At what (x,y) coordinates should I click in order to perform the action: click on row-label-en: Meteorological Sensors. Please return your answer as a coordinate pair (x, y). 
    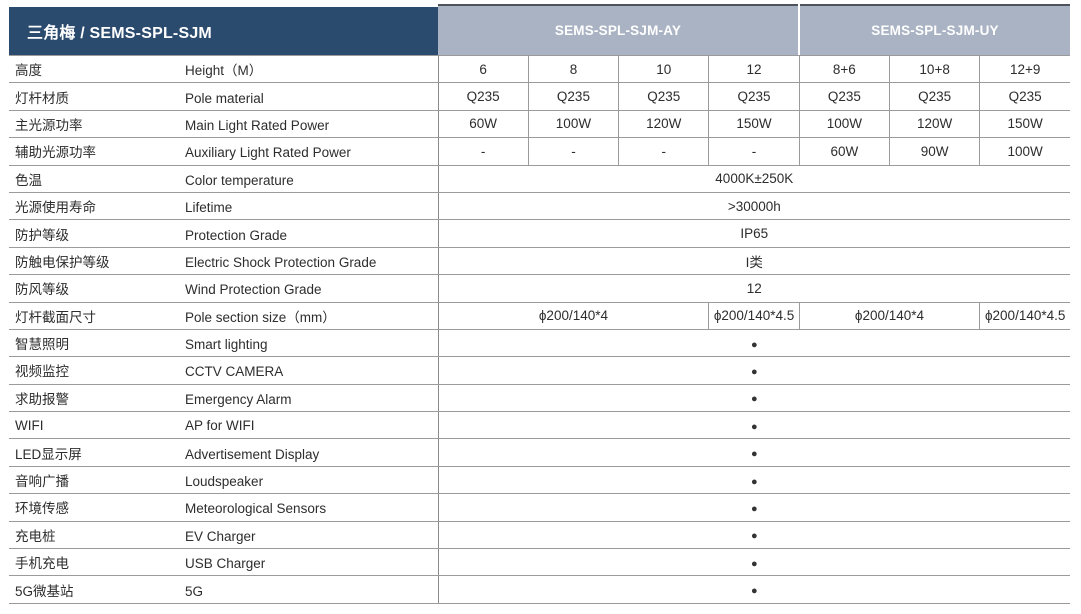
    Looking at the image, I should click on (256, 509).